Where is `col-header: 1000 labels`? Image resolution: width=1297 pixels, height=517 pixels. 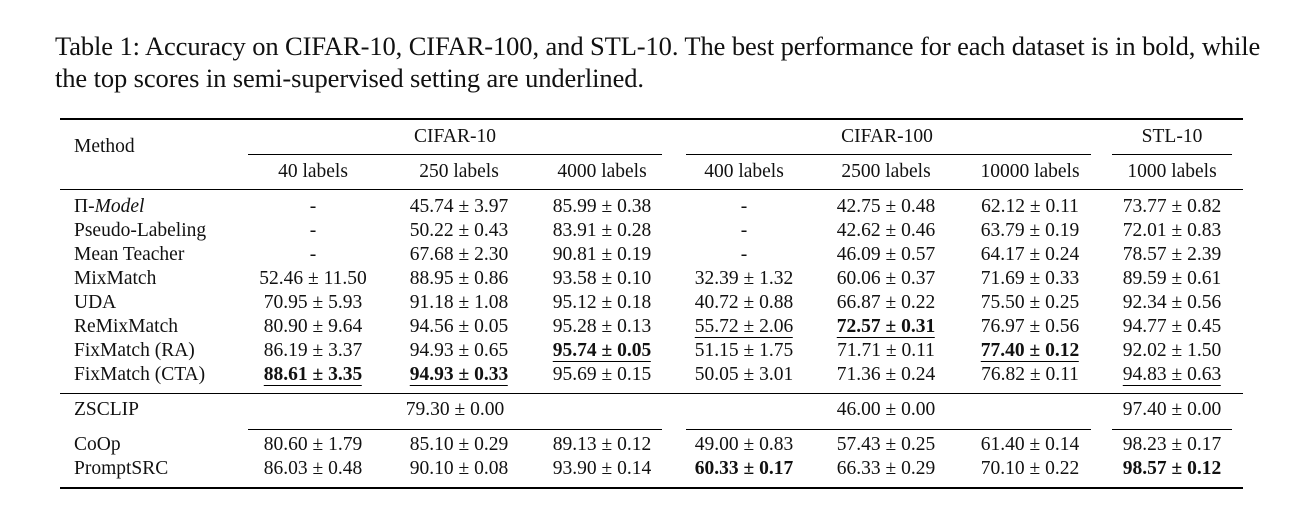
col-header: 1000 labels is located at coordinates (1172, 171).